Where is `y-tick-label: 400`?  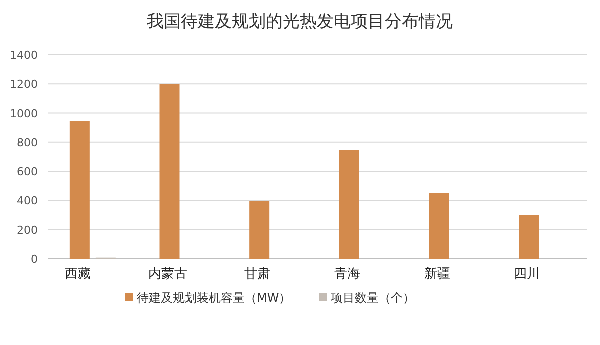
y-tick-label: 400 is located at coordinates (27, 201).